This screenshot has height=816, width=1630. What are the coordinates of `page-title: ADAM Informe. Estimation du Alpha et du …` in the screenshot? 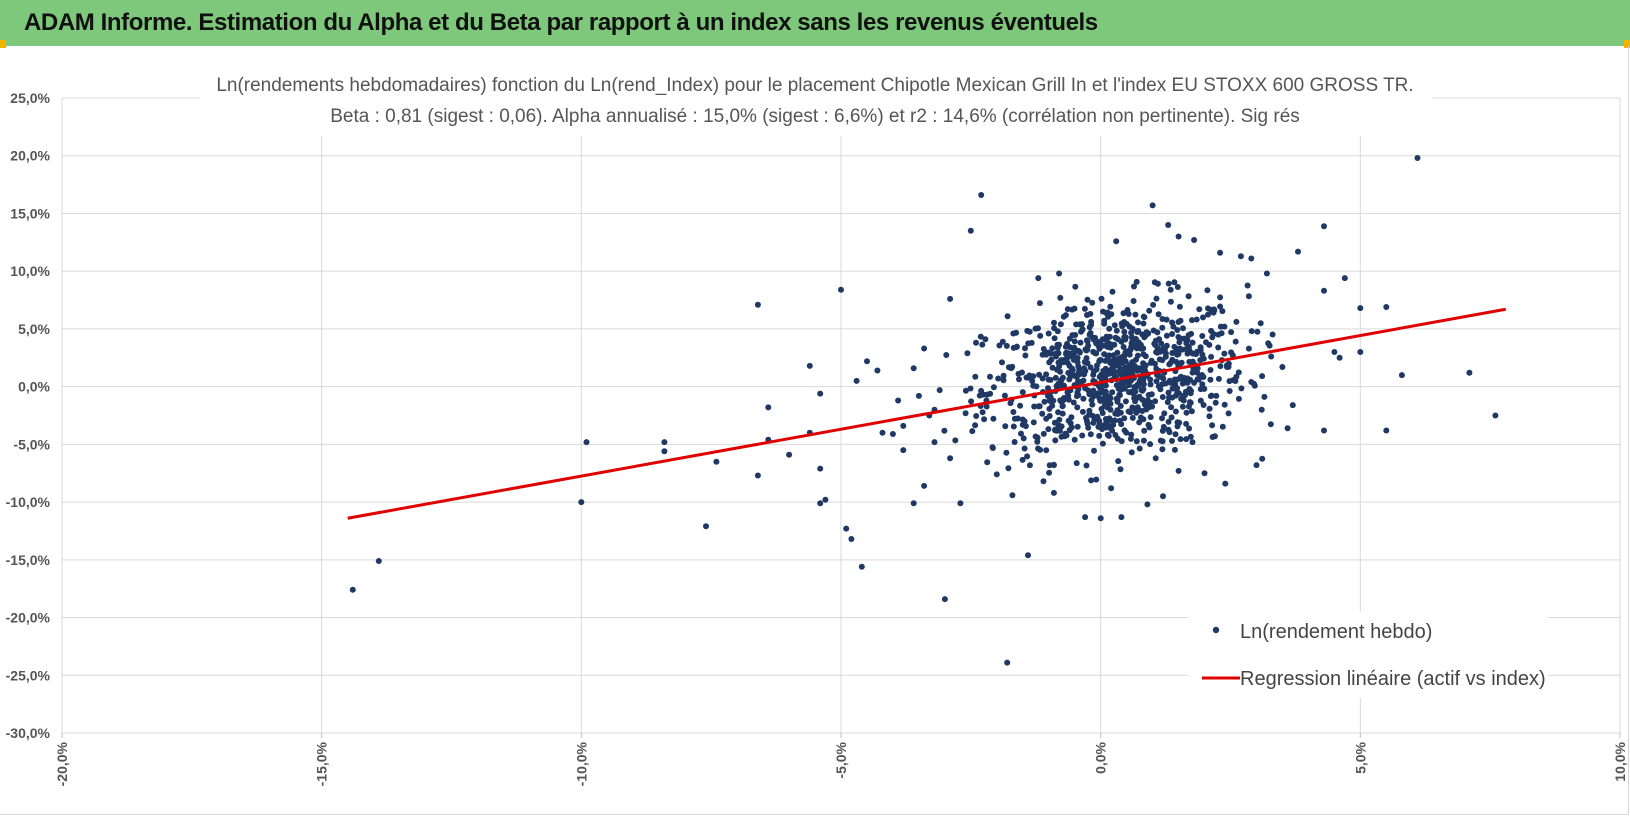 It's located at (561, 22).